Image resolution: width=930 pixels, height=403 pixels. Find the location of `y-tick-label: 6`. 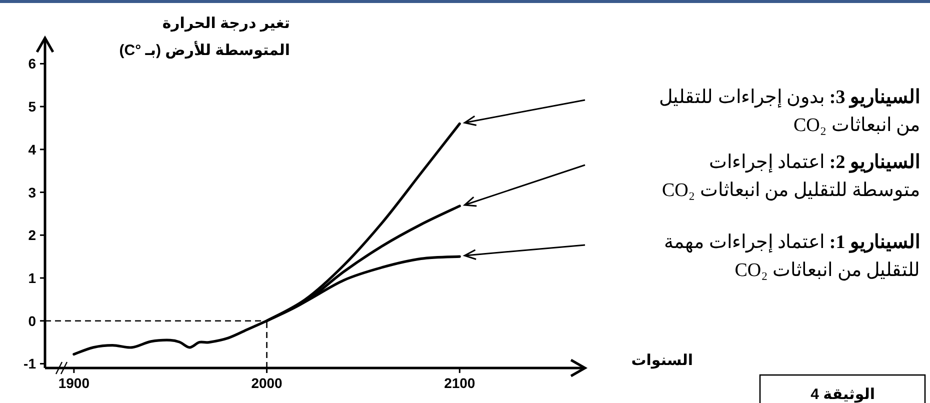

y-tick-label: 6 is located at coordinates (32, 64).